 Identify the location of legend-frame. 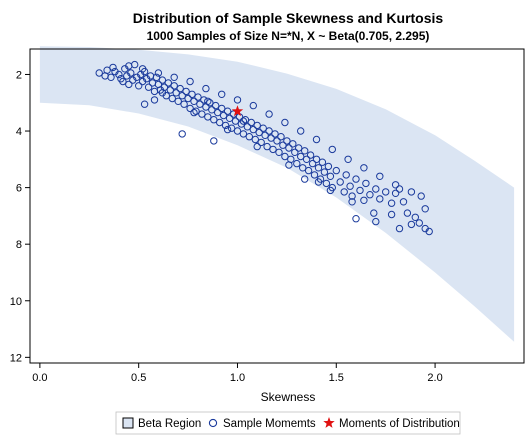
(288, 423).